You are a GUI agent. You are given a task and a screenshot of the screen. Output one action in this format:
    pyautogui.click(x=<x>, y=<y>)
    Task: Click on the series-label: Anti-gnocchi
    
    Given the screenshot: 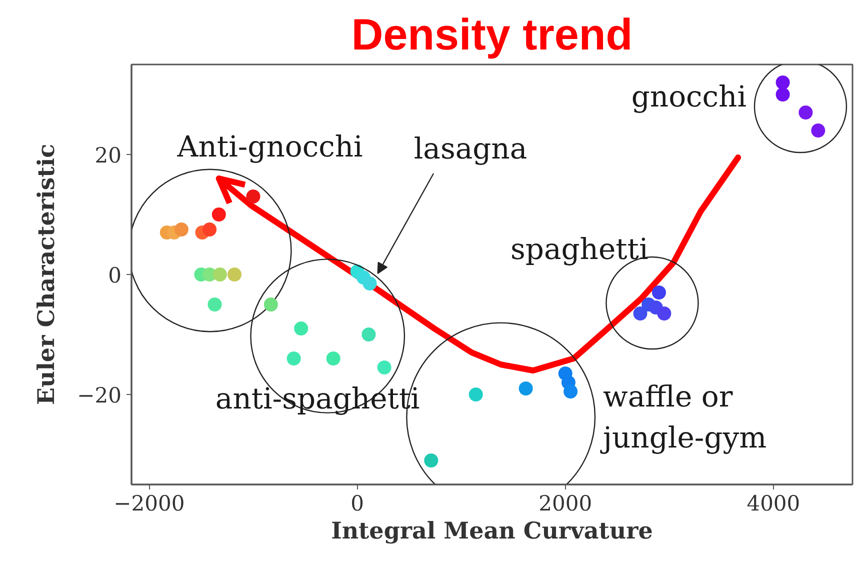 What is the action you would take?
    pyautogui.click(x=269, y=146)
    